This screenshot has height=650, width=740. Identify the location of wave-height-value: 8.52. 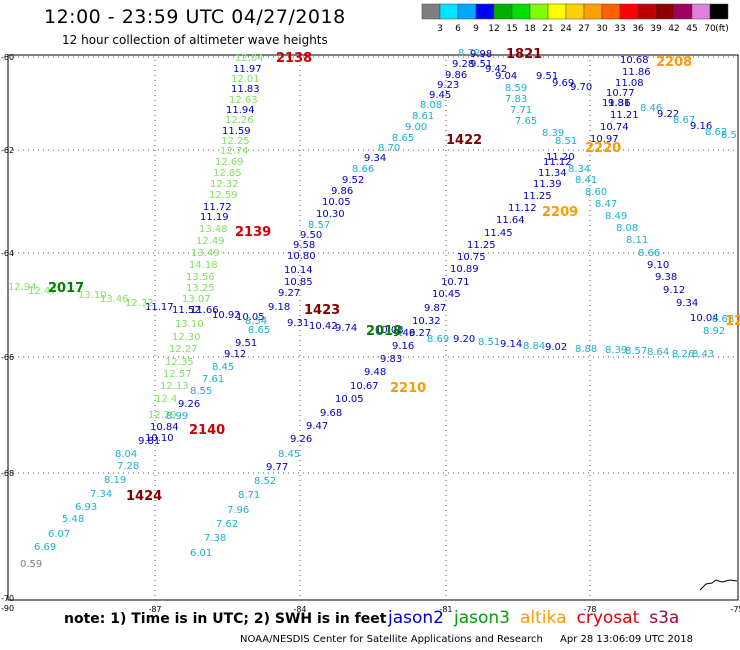
(265, 481).